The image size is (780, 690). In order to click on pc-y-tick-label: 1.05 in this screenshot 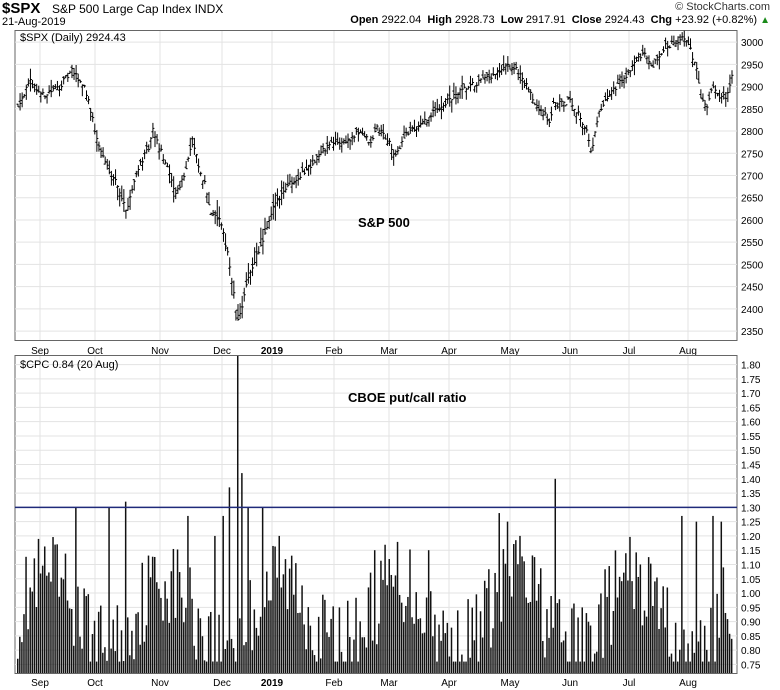, I will do `click(751, 580)`.